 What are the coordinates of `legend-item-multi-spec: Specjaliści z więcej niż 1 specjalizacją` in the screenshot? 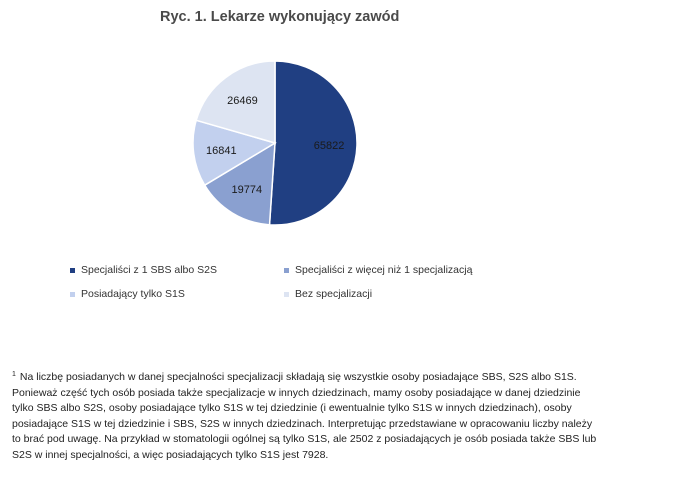 It's located at (378, 270).